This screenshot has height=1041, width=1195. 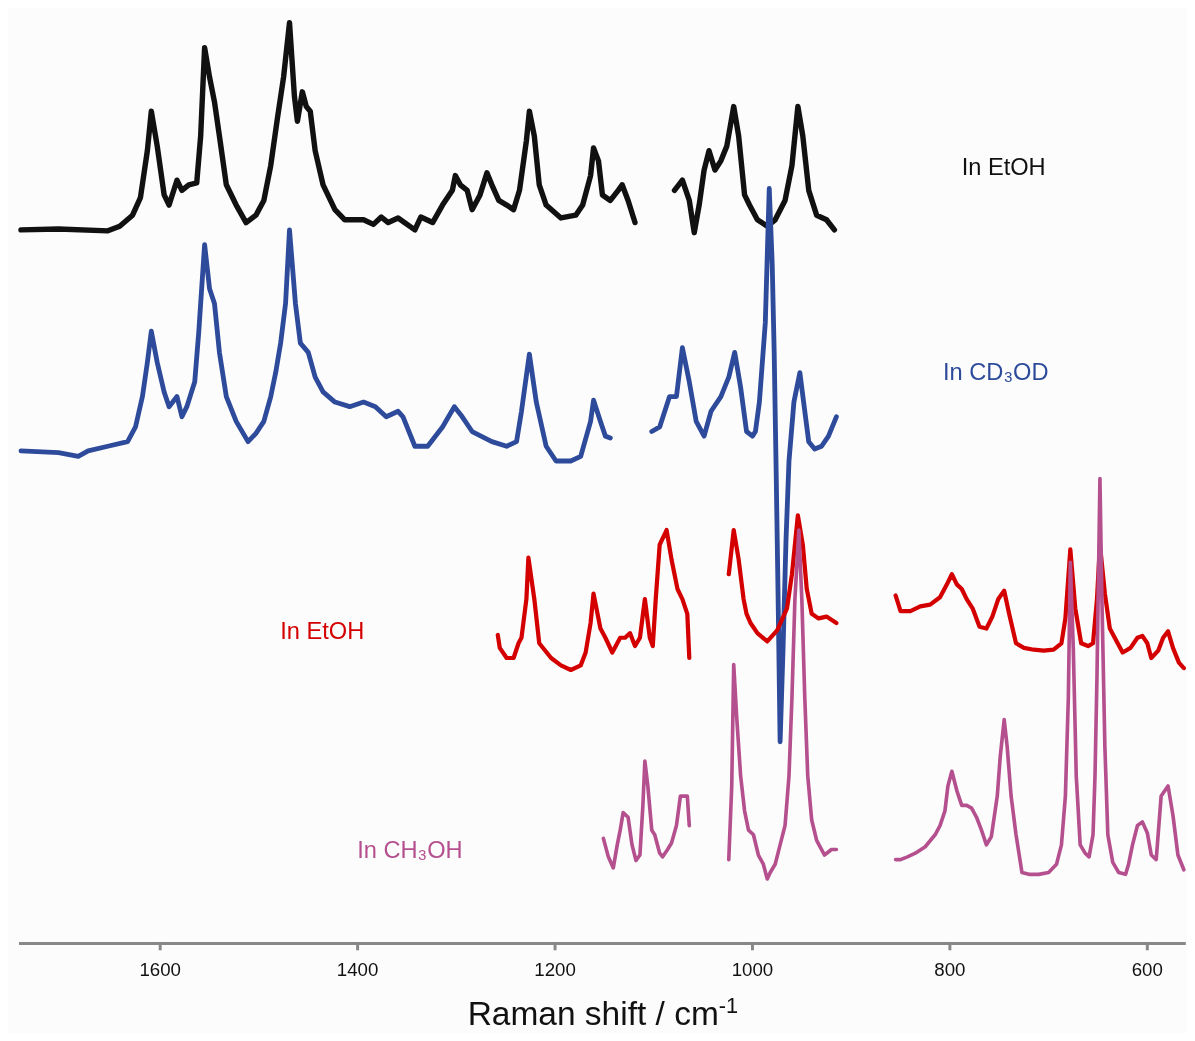 I want to click on x-tick-label: 800, so click(x=950, y=969).